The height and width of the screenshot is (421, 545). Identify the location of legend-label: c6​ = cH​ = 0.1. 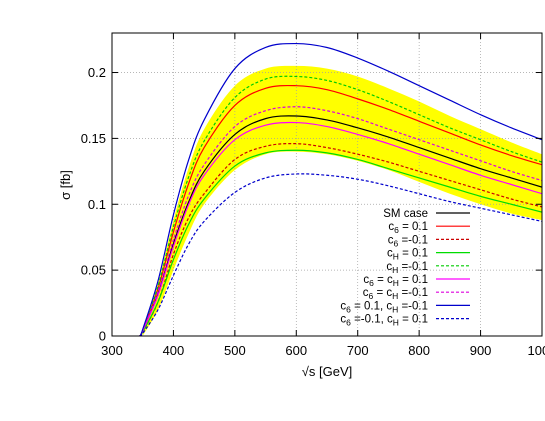
(395, 281).